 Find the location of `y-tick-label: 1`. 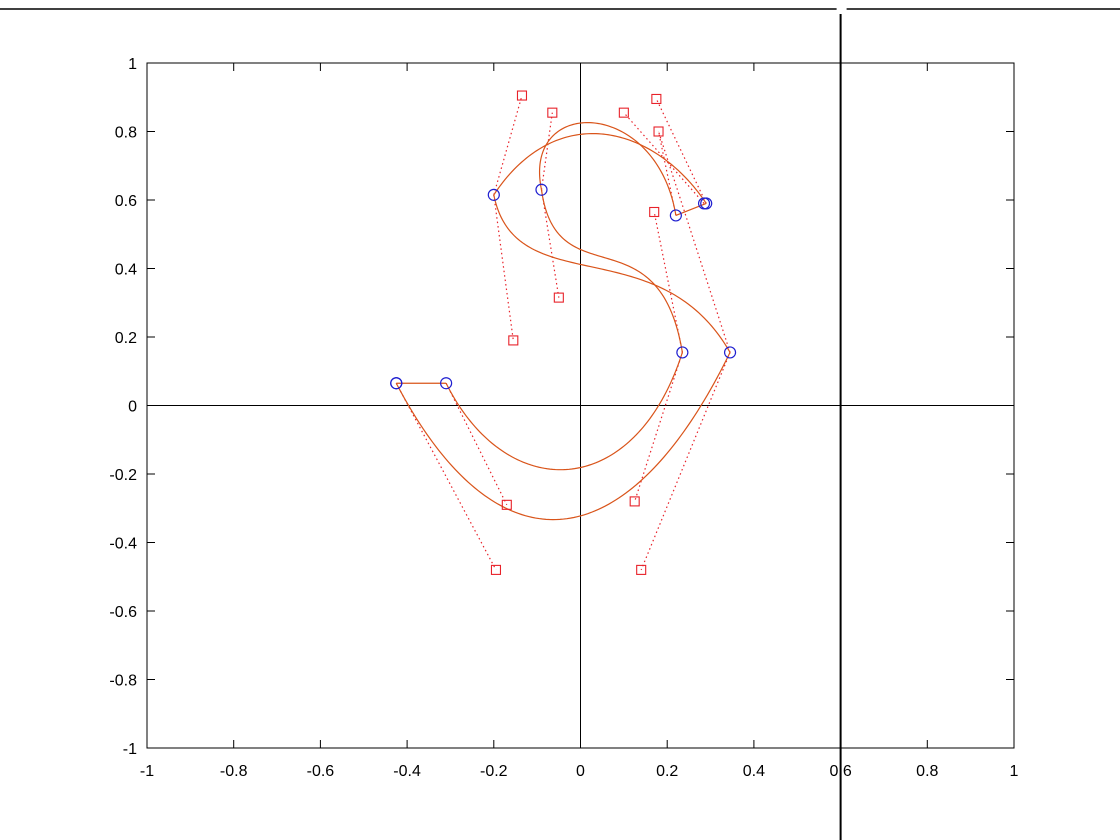

y-tick-label: 1 is located at coordinates (132, 64).